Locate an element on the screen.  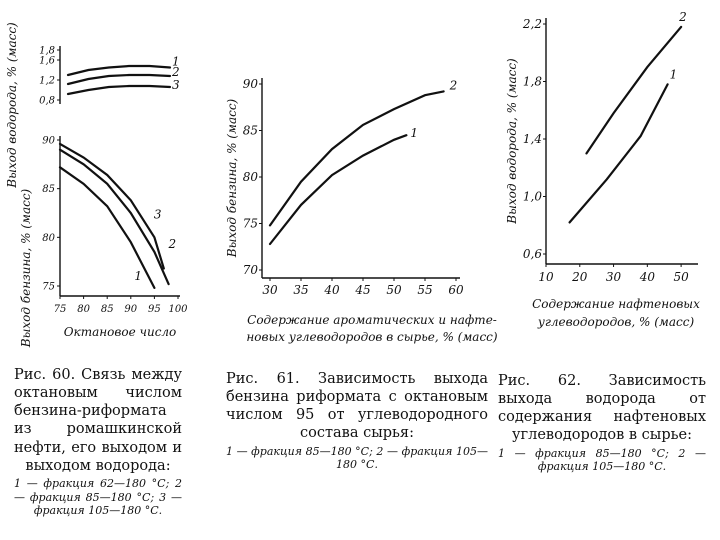
fig62-y-tick-label: 2,2 is located at coordinates (532, 24).